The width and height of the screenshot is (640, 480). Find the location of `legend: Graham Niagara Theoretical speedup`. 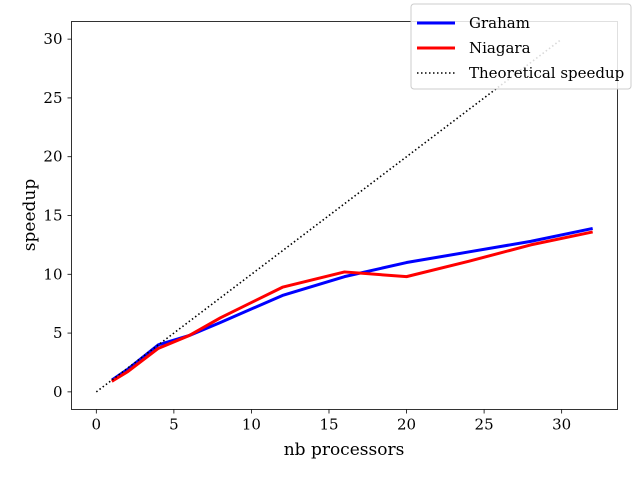

legend: Graham Niagara Theoretical speedup is located at coordinates (521, 46).